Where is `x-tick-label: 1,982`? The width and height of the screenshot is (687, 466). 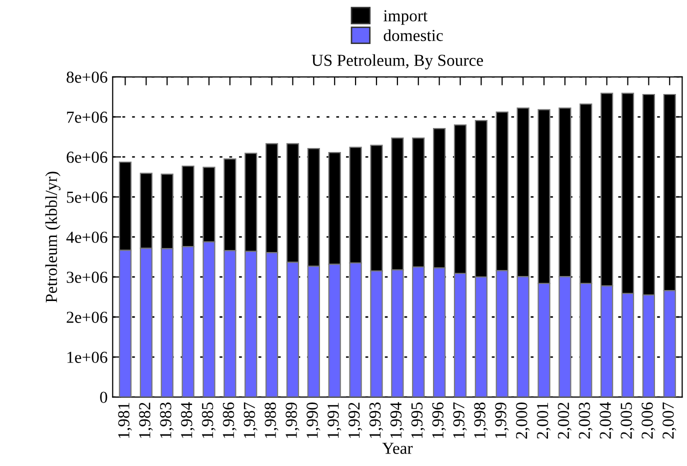
x-tick-label: 1,982 is located at coordinates (146, 420).